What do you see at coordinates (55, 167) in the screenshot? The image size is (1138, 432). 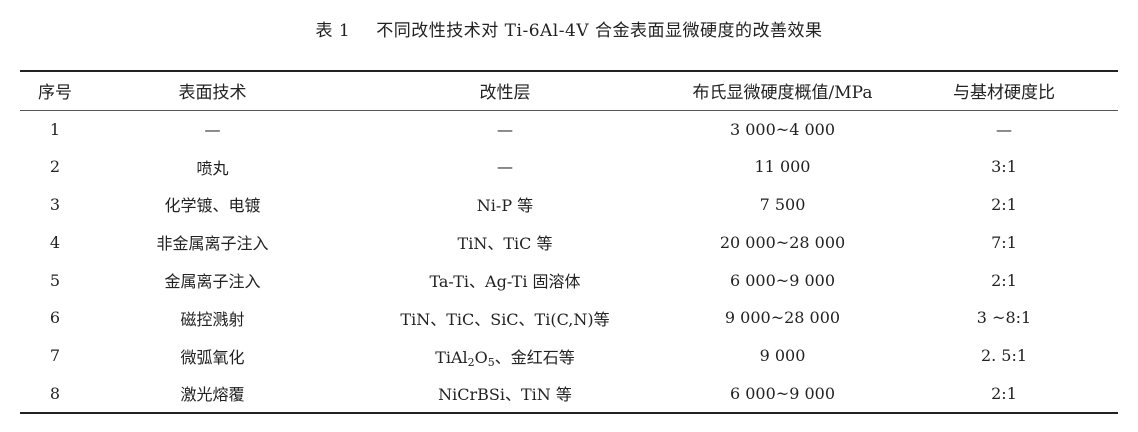 I see `cell-index: 2` at bounding box center [55, 167].